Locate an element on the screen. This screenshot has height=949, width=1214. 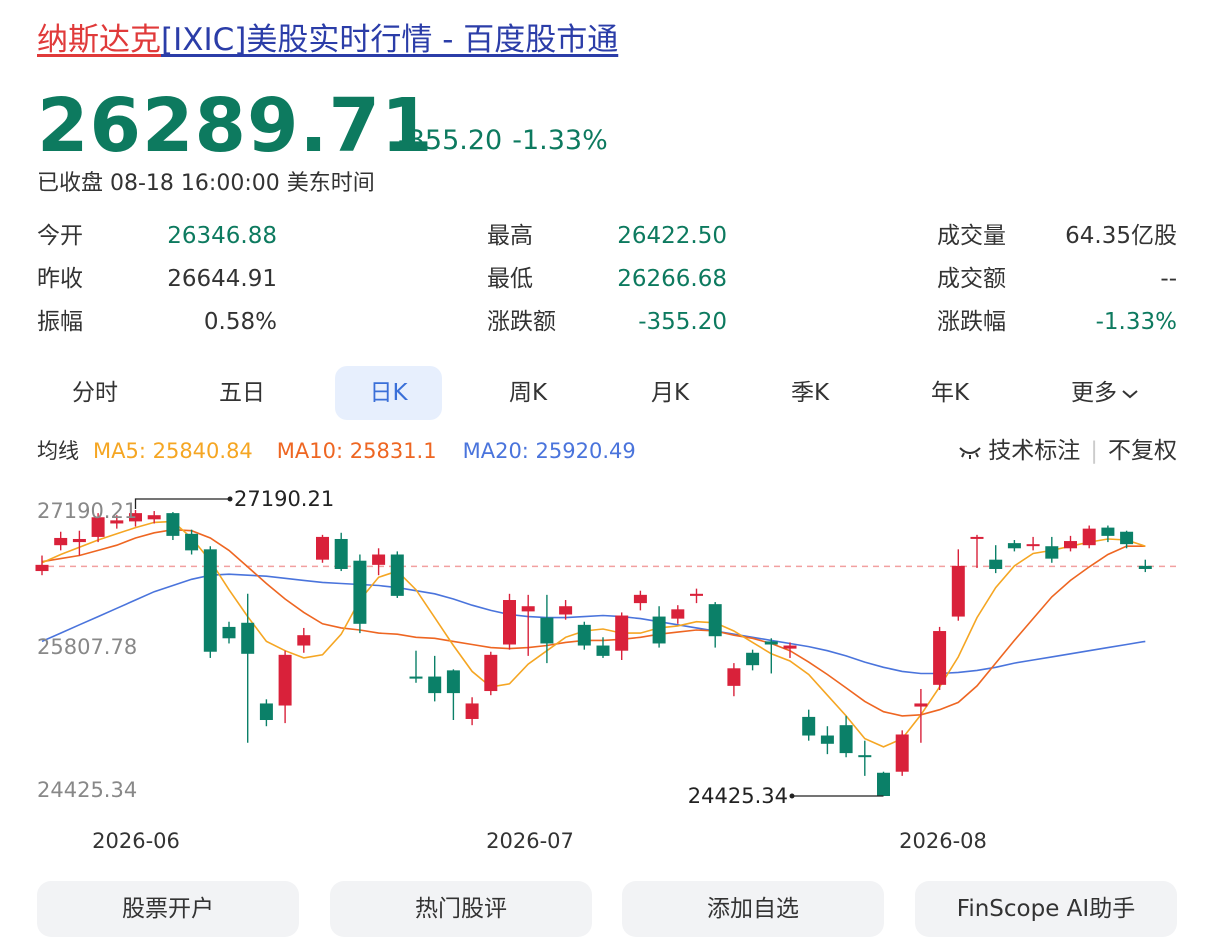
open-account-button: 股票开户 is located at coordinates (168, 909).